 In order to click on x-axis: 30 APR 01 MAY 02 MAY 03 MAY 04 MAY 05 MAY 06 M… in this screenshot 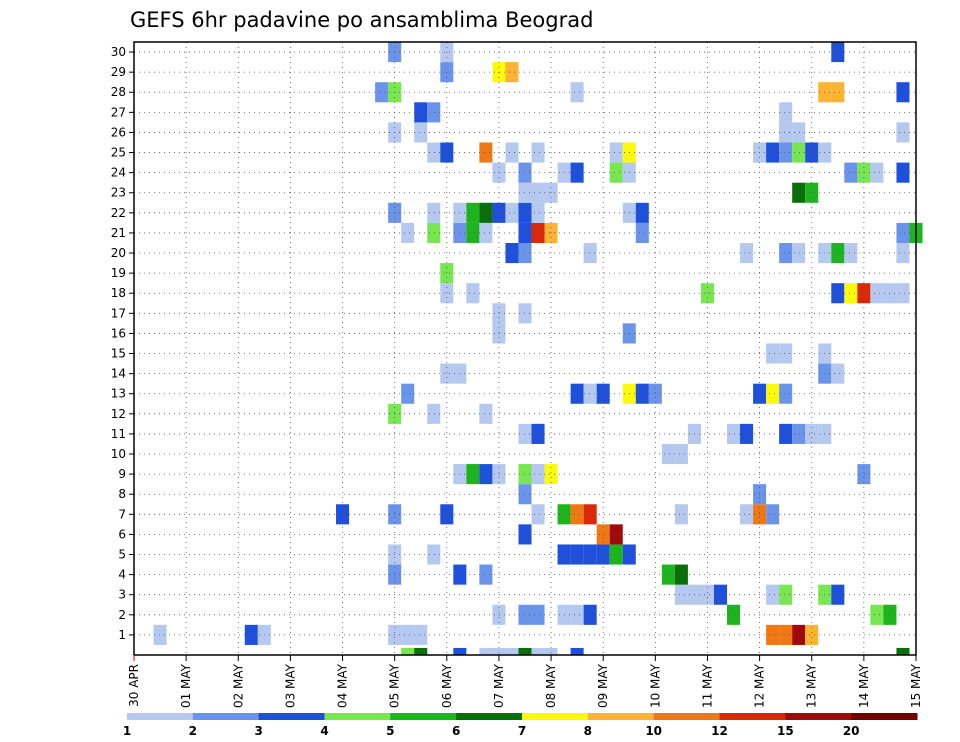, I will do `click(525, 681)`.